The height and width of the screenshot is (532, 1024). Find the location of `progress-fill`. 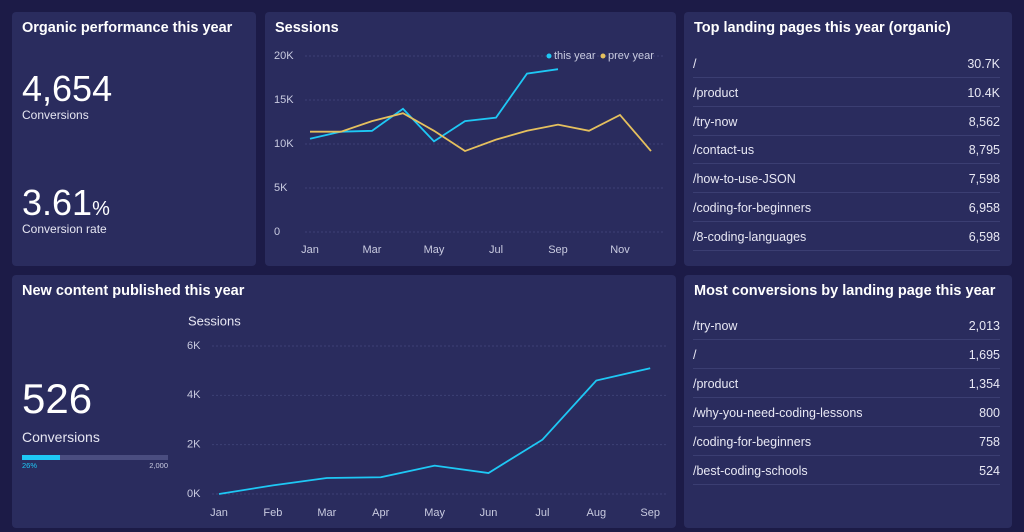

progress-fill is located at coordinates (41, 457).